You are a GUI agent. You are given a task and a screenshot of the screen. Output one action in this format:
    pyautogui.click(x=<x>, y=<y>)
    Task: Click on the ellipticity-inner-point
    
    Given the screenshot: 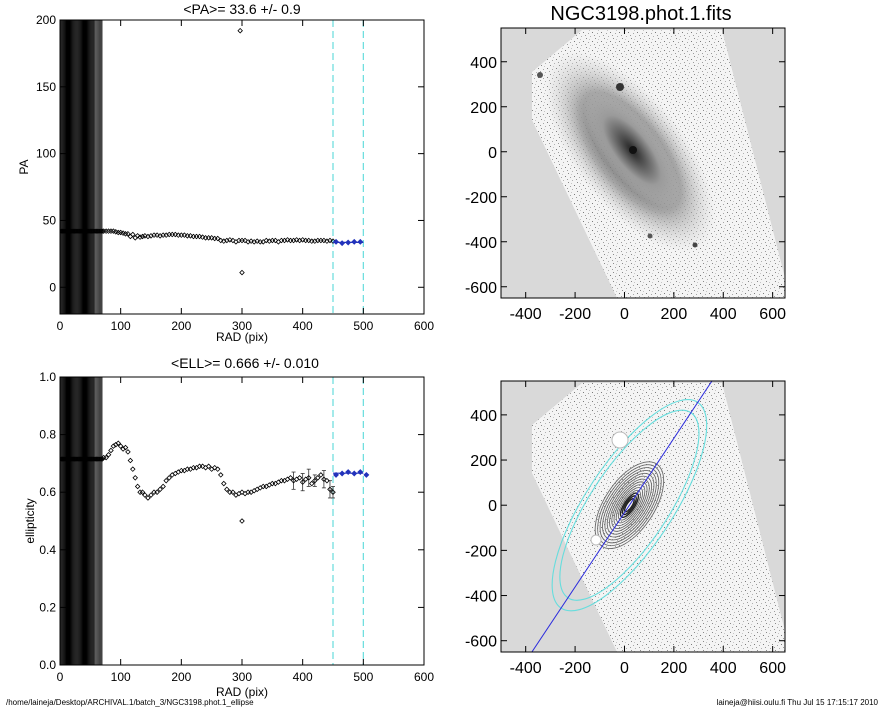 What is the action you would take?
    pyautogui.click(x=102, y=459)
    